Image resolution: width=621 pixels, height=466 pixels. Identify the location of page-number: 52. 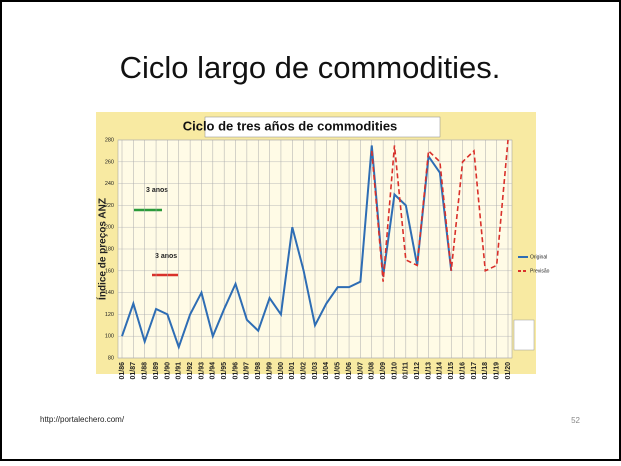
(575, 420).